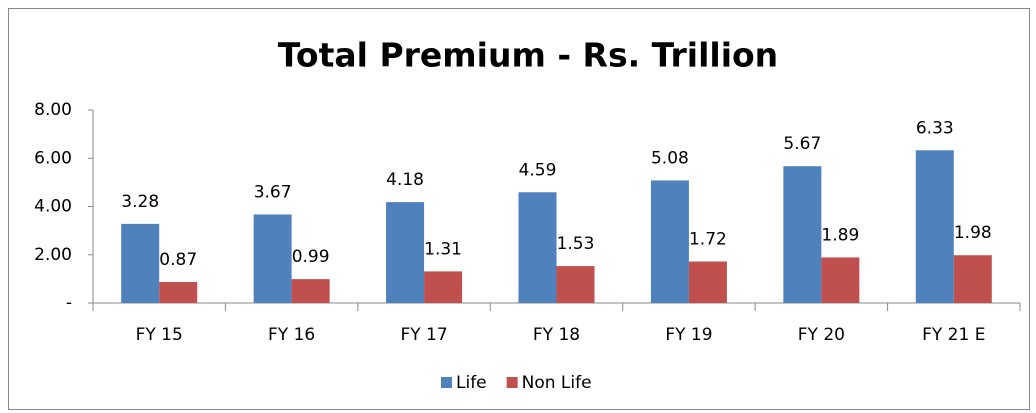  What do you see at coordinates (140, 202) in the screenshot?
I see `data-label: 3.28` at bounding box center [140, 202].